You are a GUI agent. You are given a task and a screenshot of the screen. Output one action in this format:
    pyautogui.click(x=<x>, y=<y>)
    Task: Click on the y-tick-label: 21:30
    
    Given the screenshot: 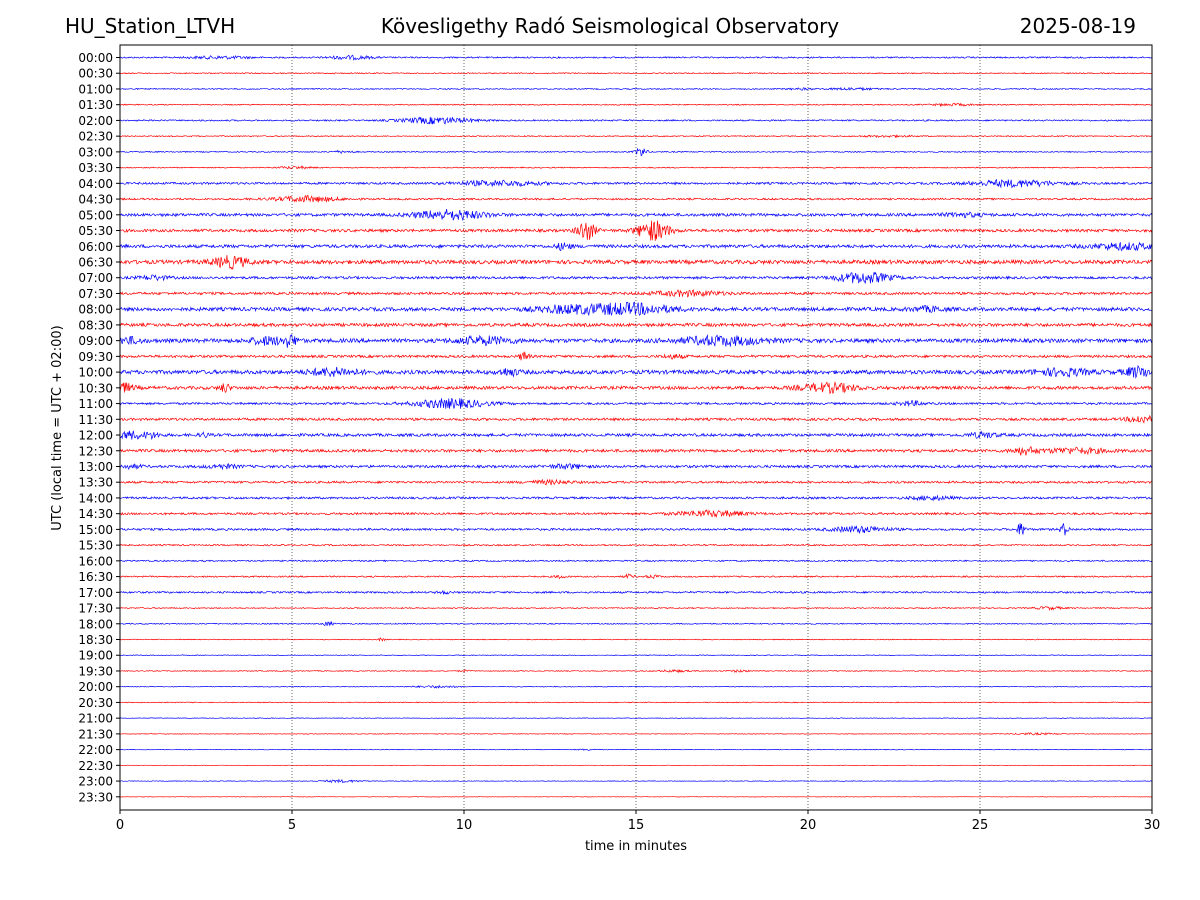 What is the action you would take?
    pyautogui.click(x=95, y=734)
    